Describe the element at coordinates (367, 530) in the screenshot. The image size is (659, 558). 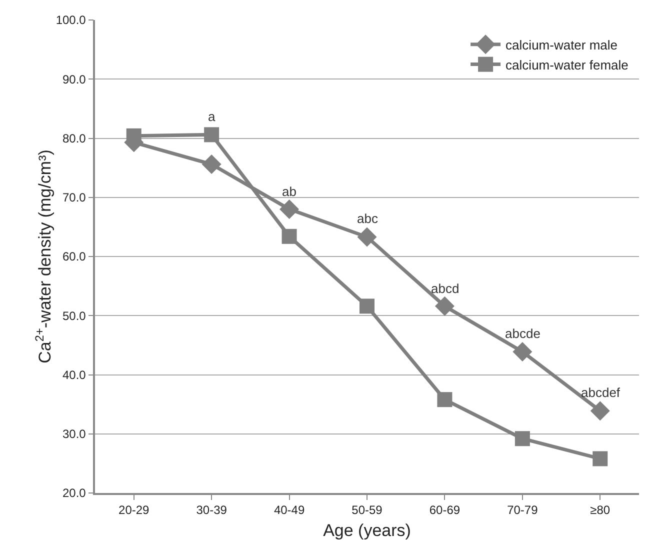
I see `x-axis-title: Age (years)` at that location.